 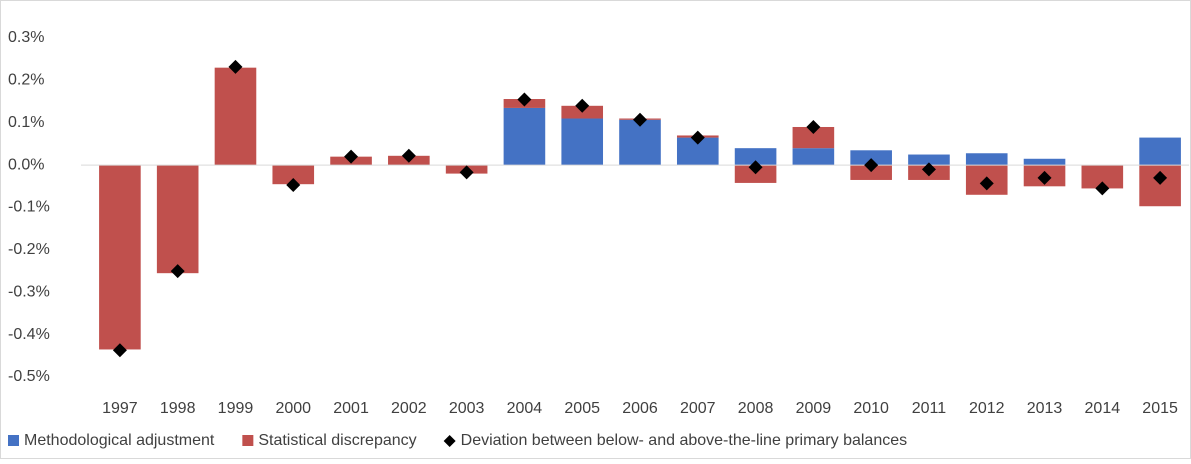 What do you see at coordinates (29, 291) in the screenshot?
I see `y-tick-label: -0.3%` at bounding box center [29, 291].